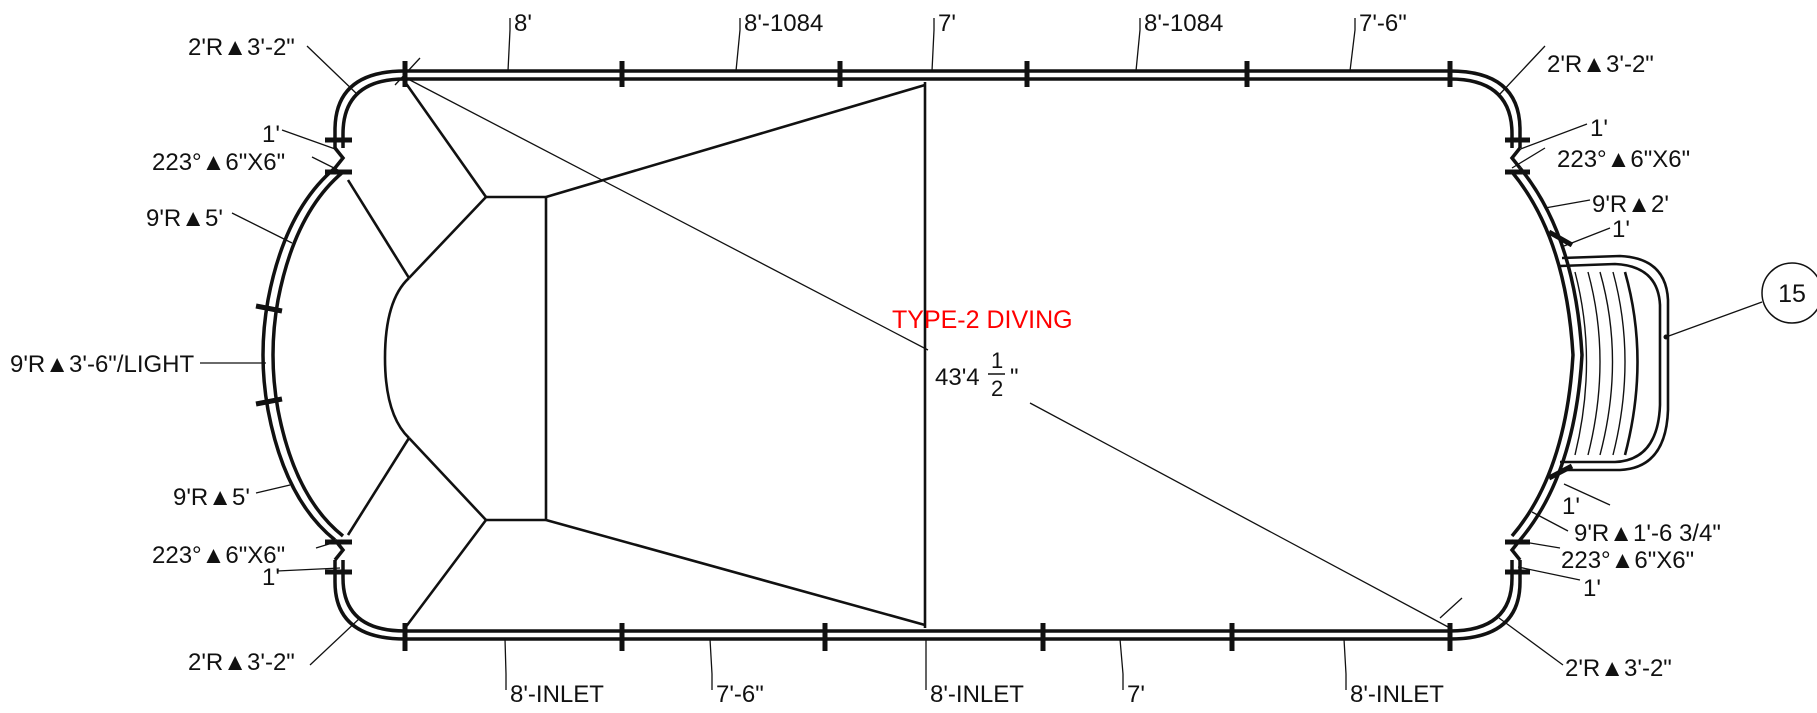 The height and width of the screenshot is (713, 1817). I want to click on bottom-label-3: 8'-INLET, so click(977, 694).